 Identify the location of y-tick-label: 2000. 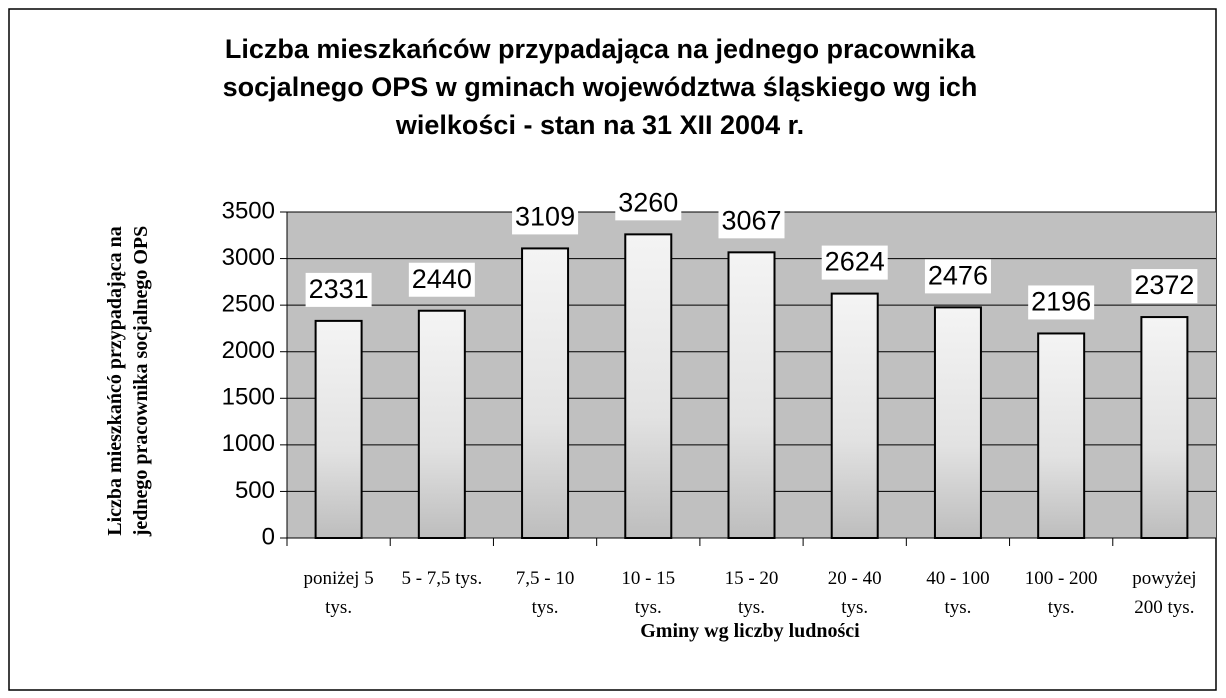
(248, 350).